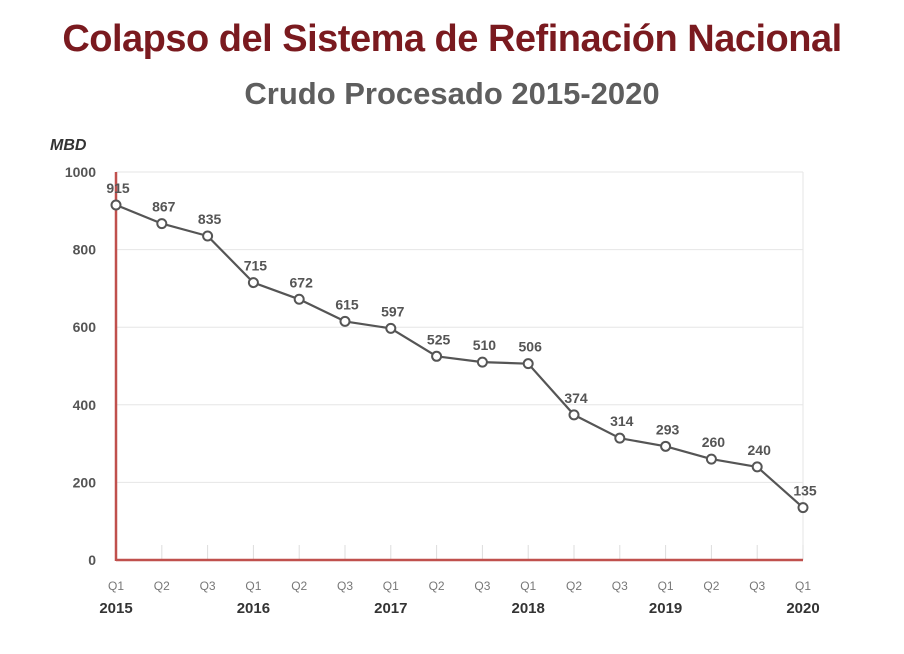 Image resolution: width=904 pixels, height=654 pixels. What do you see at coordinates (302, 282) in the screenshot?
I see `data-label: 672` at bounding box center [302, 282].